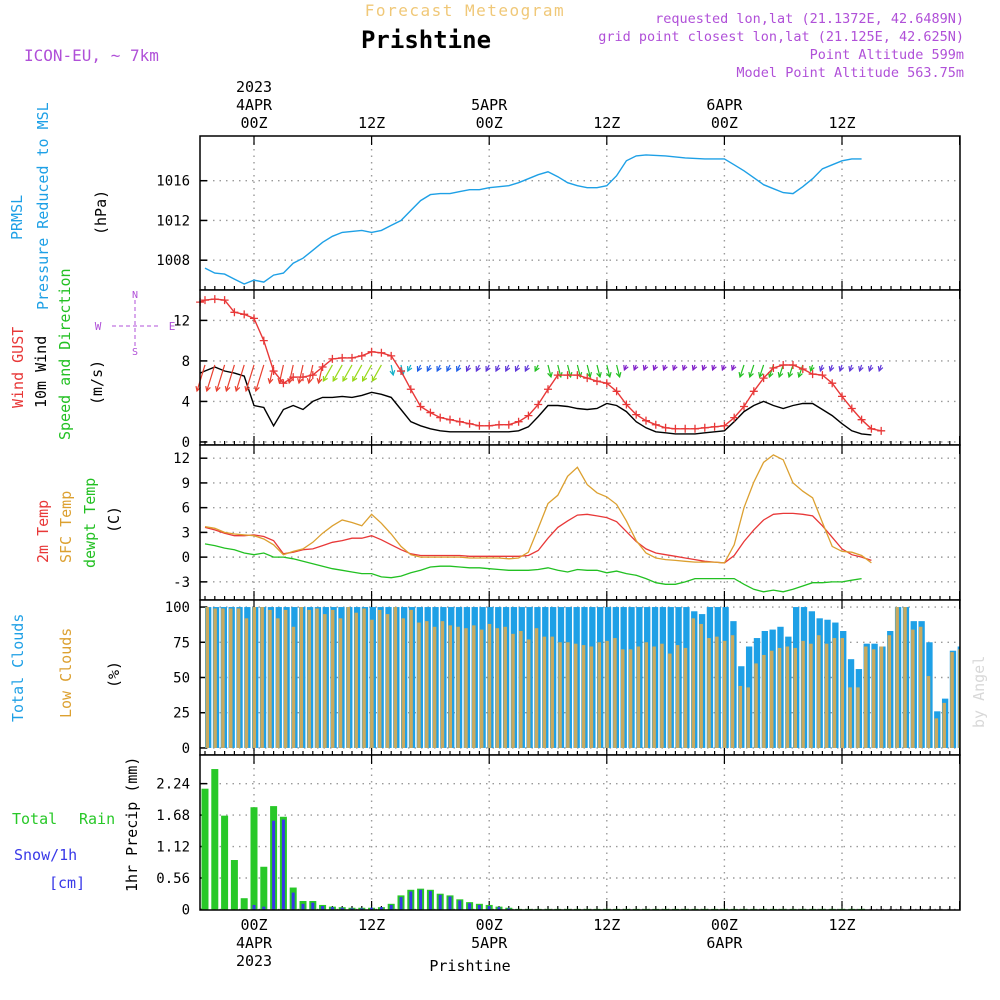  I want to click on clouds-panel: 0 25 50 75 100, so click(563, 678).